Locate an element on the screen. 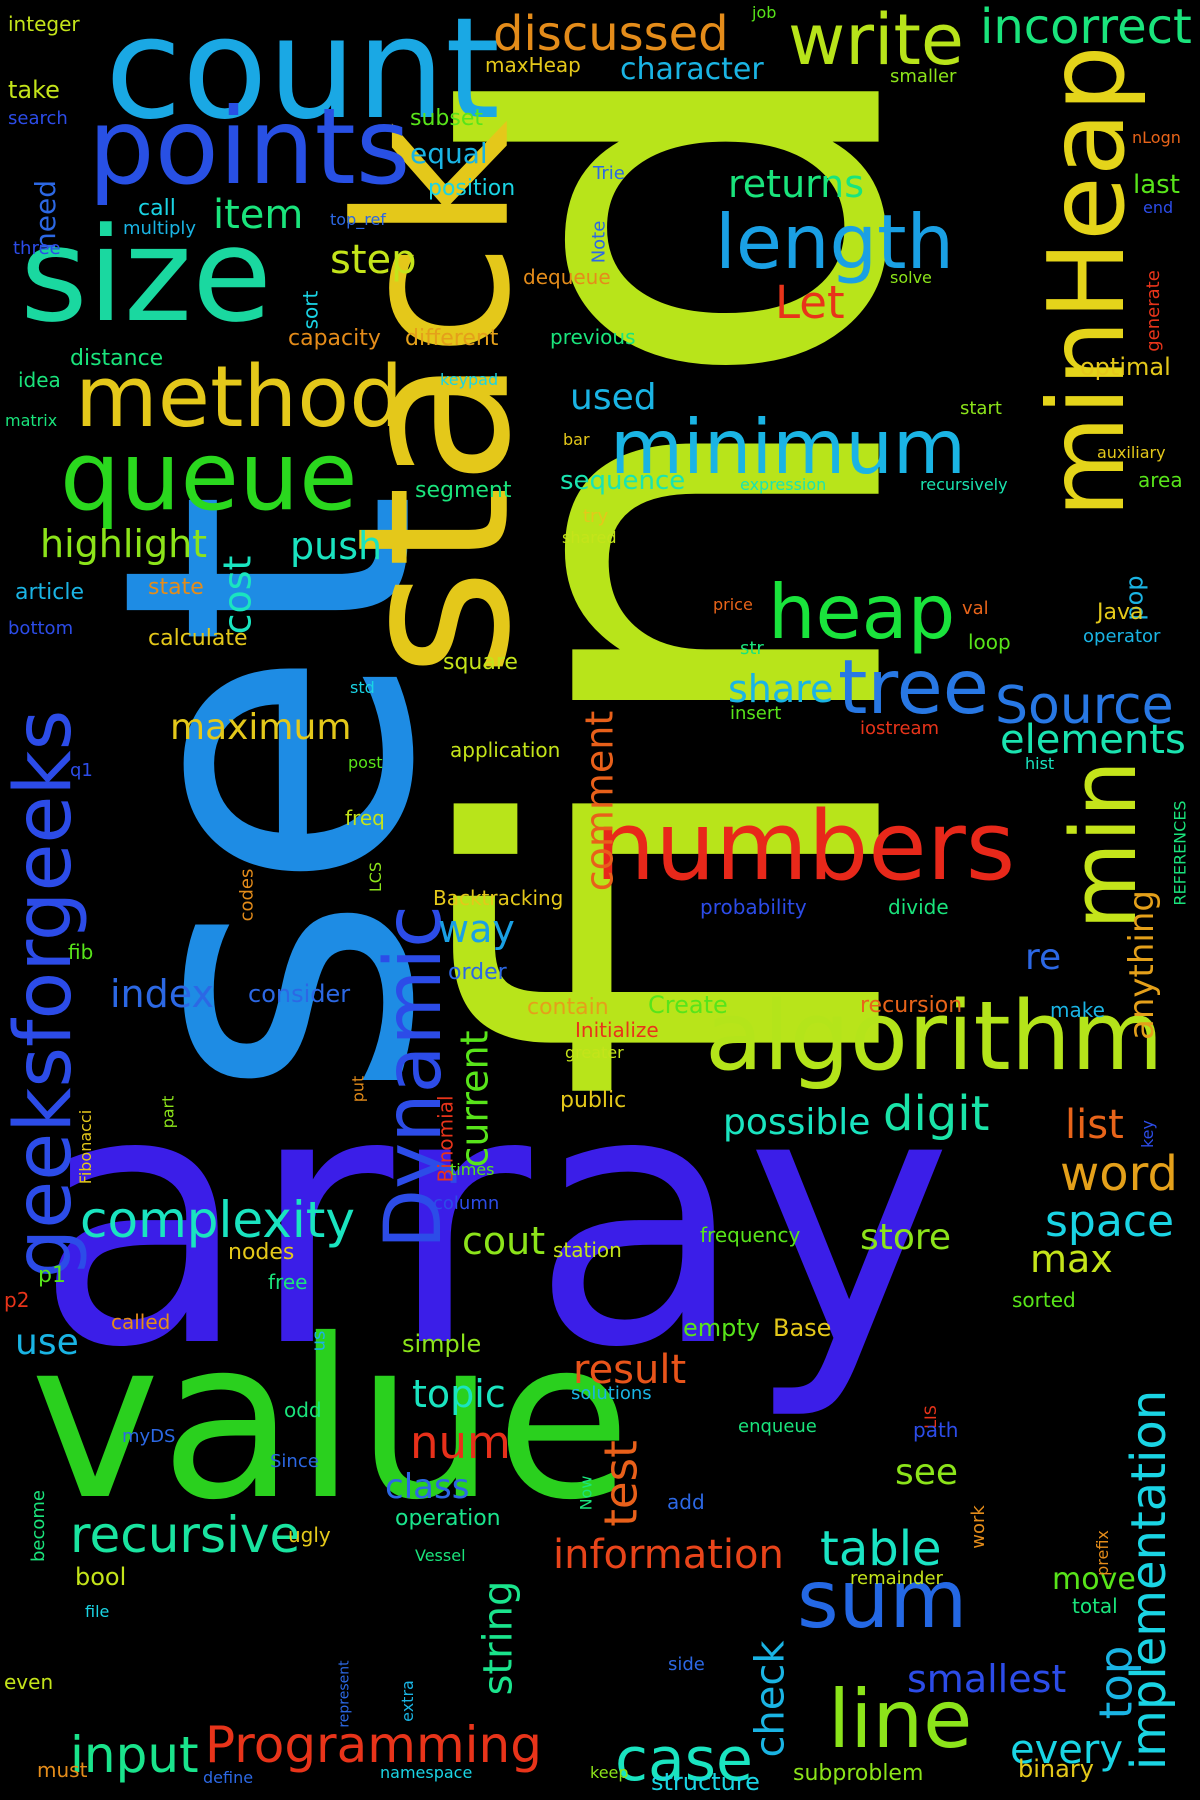 The height and width of the screenshot is (1800, 1200). word-maximum: maximum is located at coordinates (261, 727).